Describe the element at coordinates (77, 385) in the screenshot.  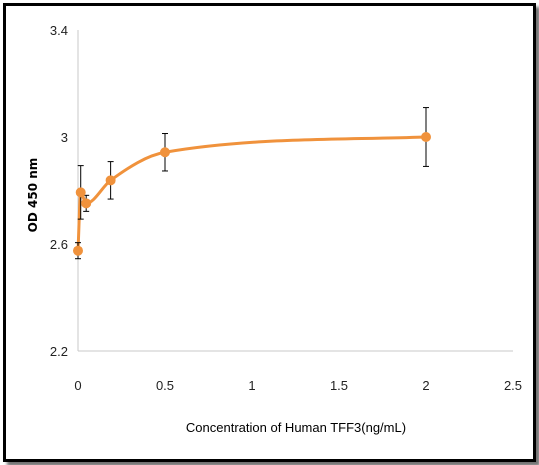
I see `x-tick-label: 0` at that location.